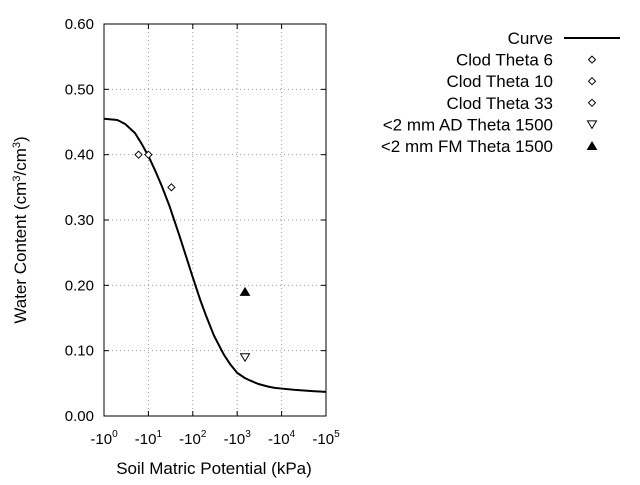 Image resolution: width=640 pixels, height=485 pixels. Describe the element at coordinates (17, 145) in the screenshot. I see `y-axis-label-sup2: 3` at that location.